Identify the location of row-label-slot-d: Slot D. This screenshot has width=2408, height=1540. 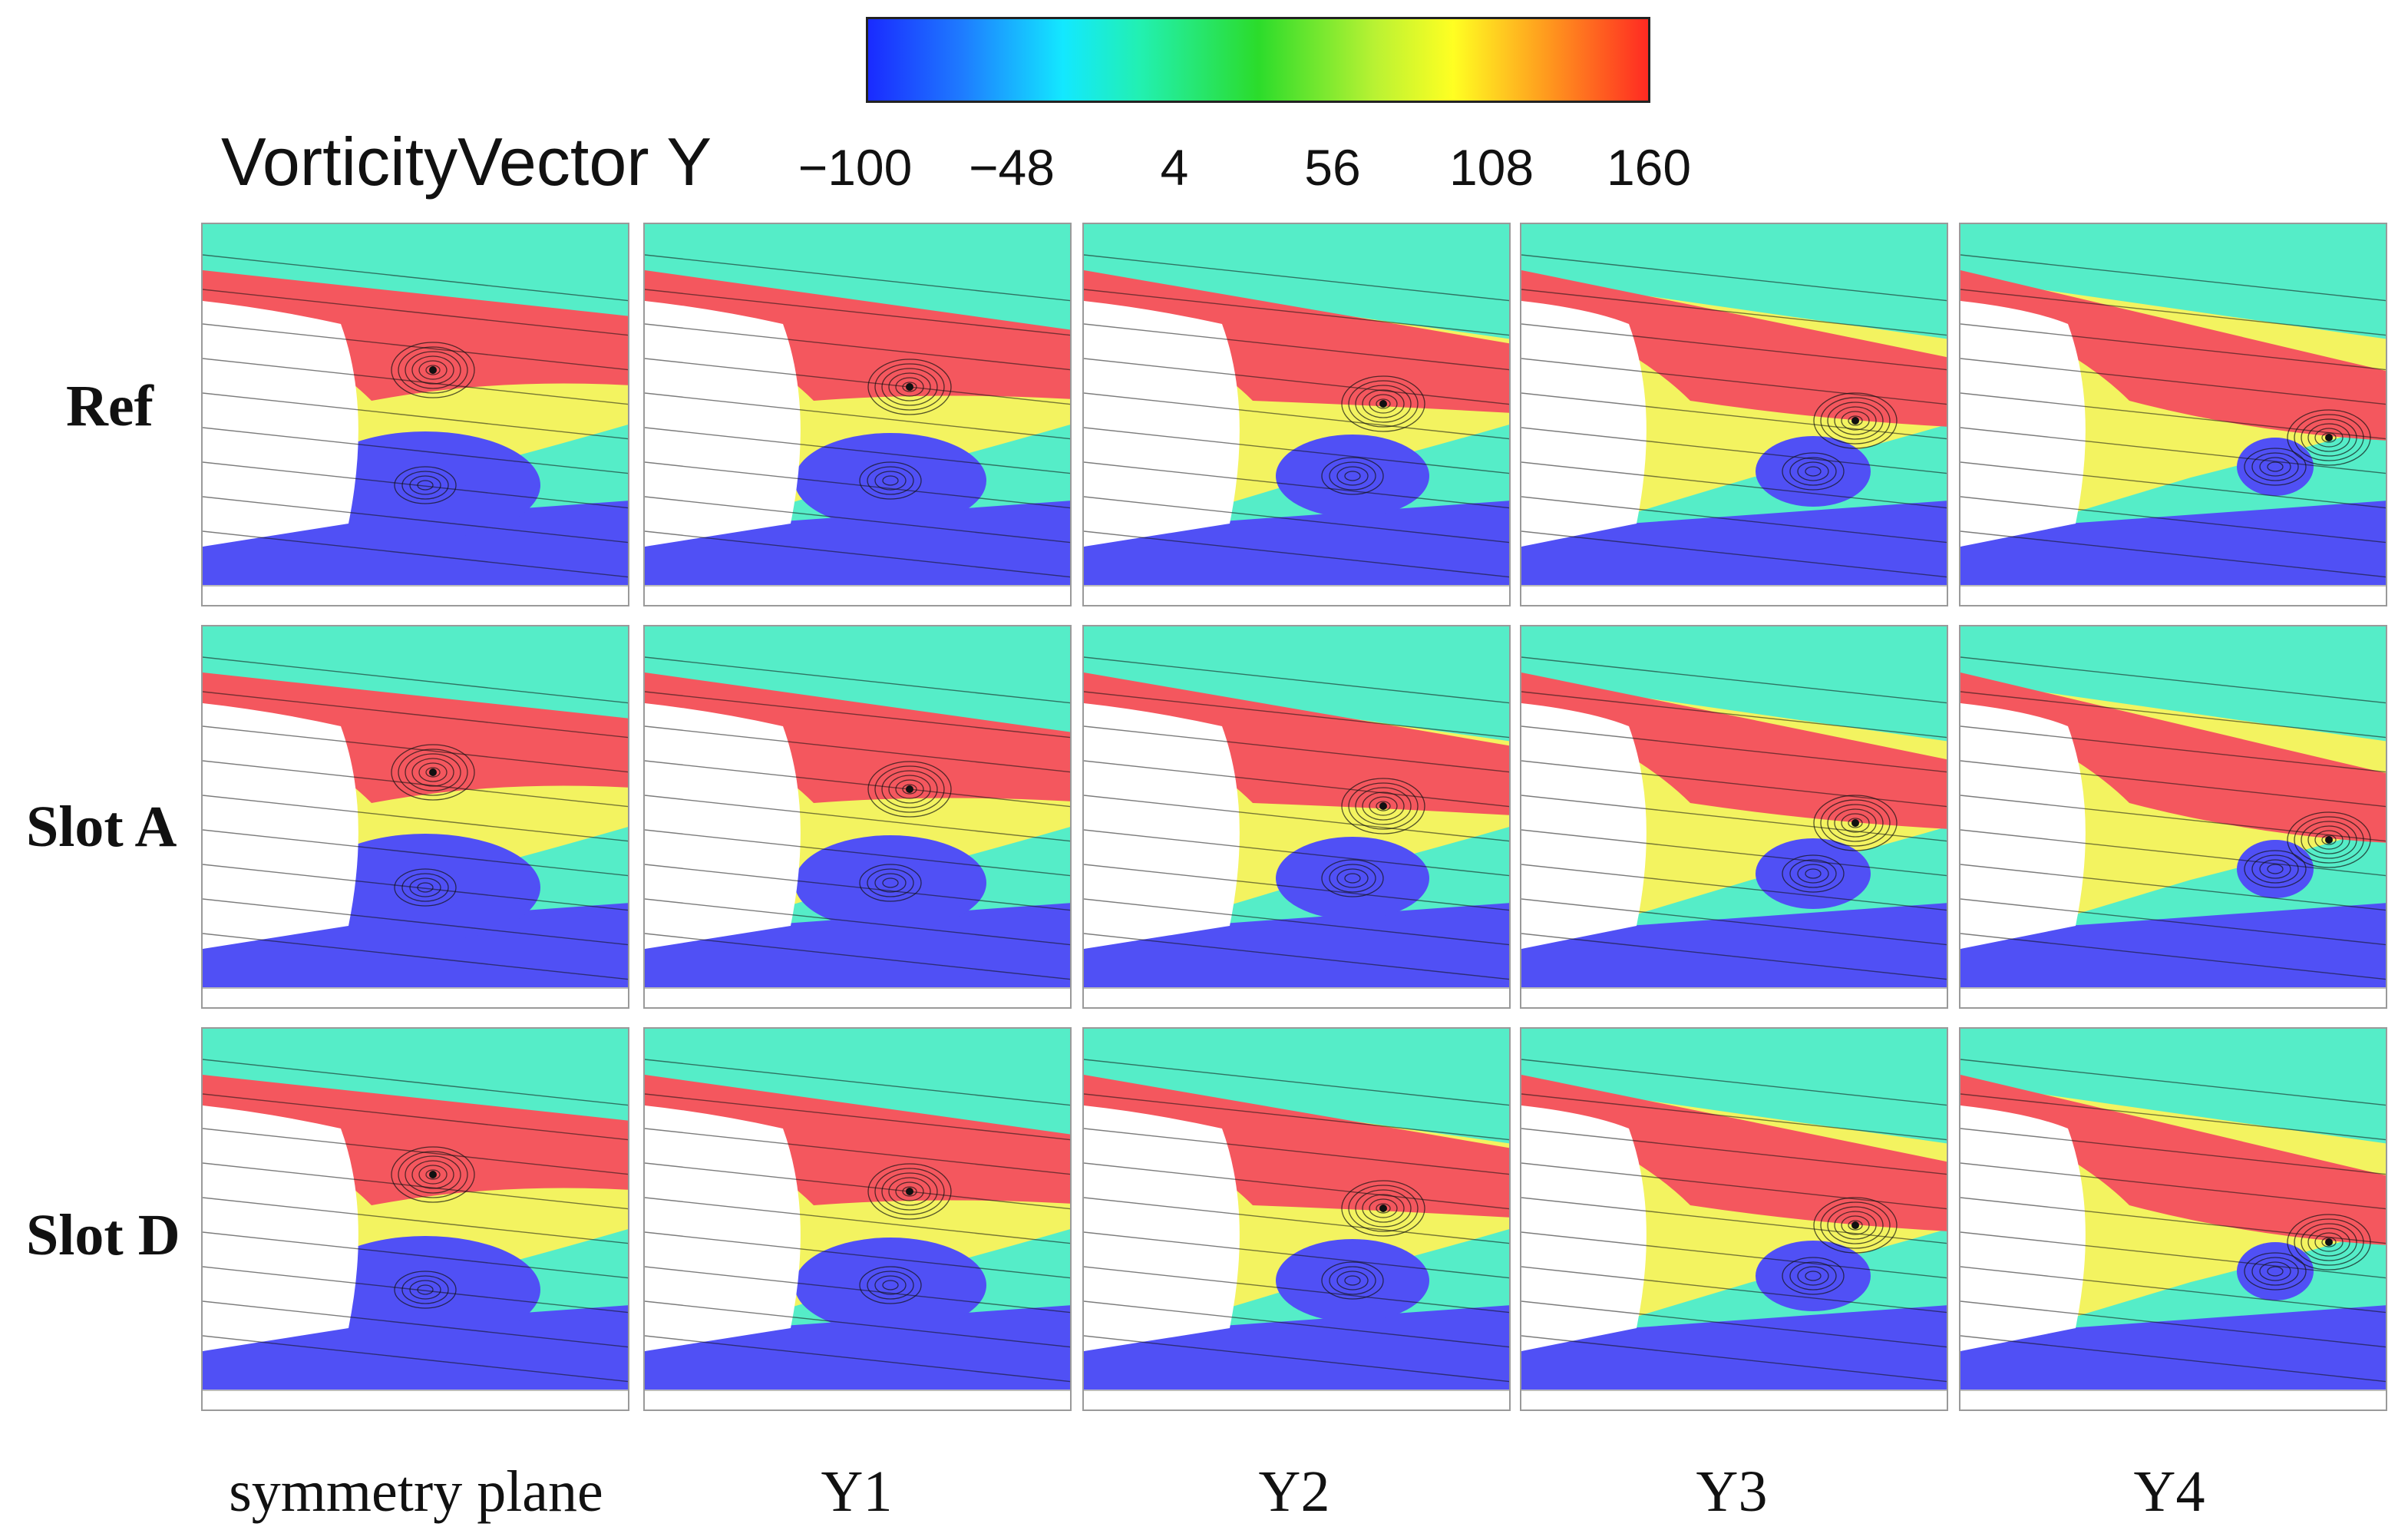
(103, 1235).